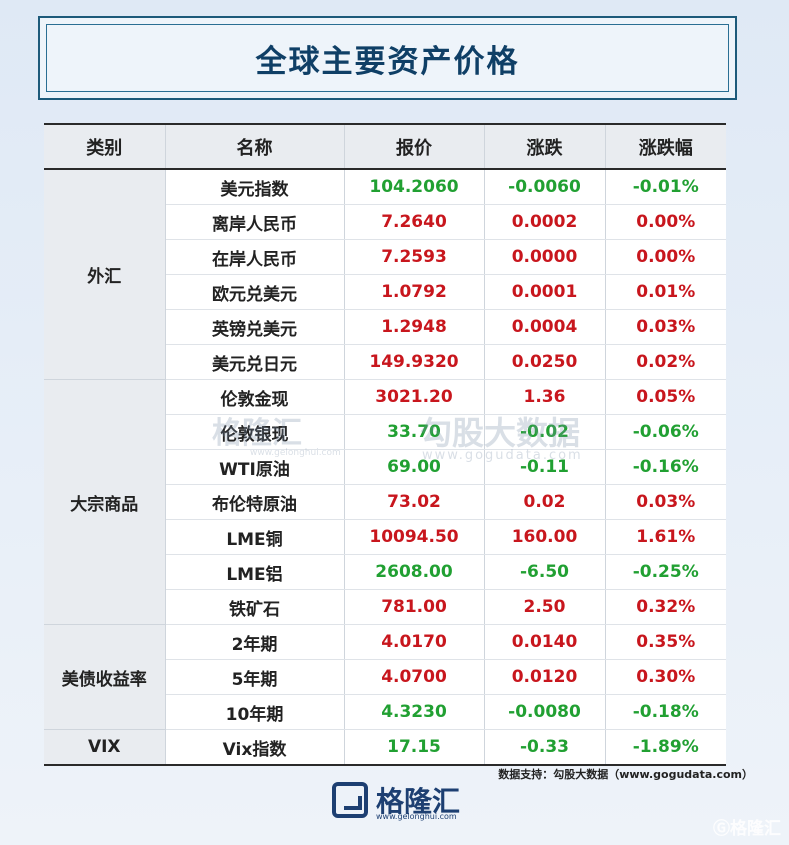  I want to click on change-cell: -0.0060, so click(545, 187).